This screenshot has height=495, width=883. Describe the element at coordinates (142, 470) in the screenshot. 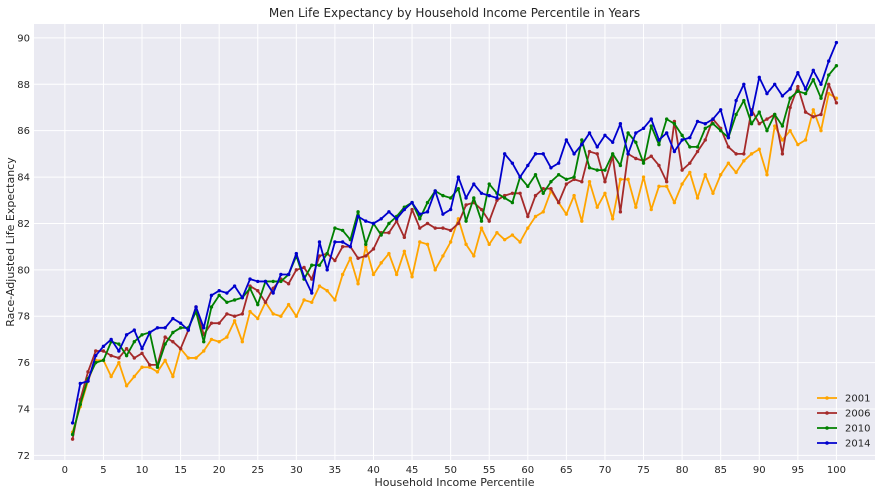

I see `x-tick-label: 10` at that location.